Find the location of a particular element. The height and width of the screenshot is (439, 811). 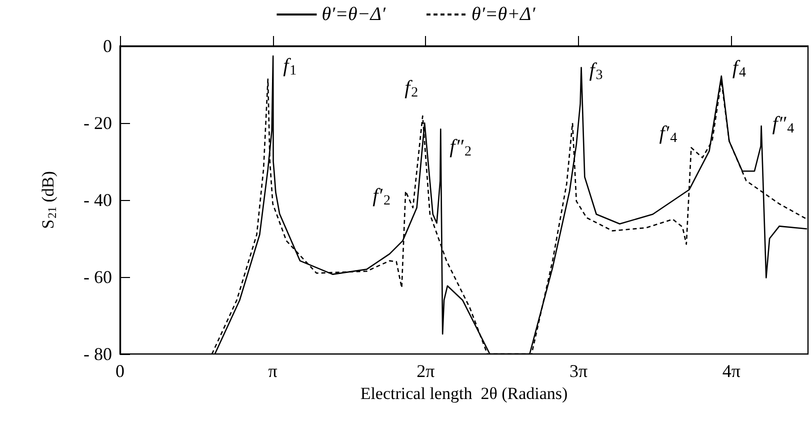

y-tick-label: - 40 is located at coordinates (98, 200).